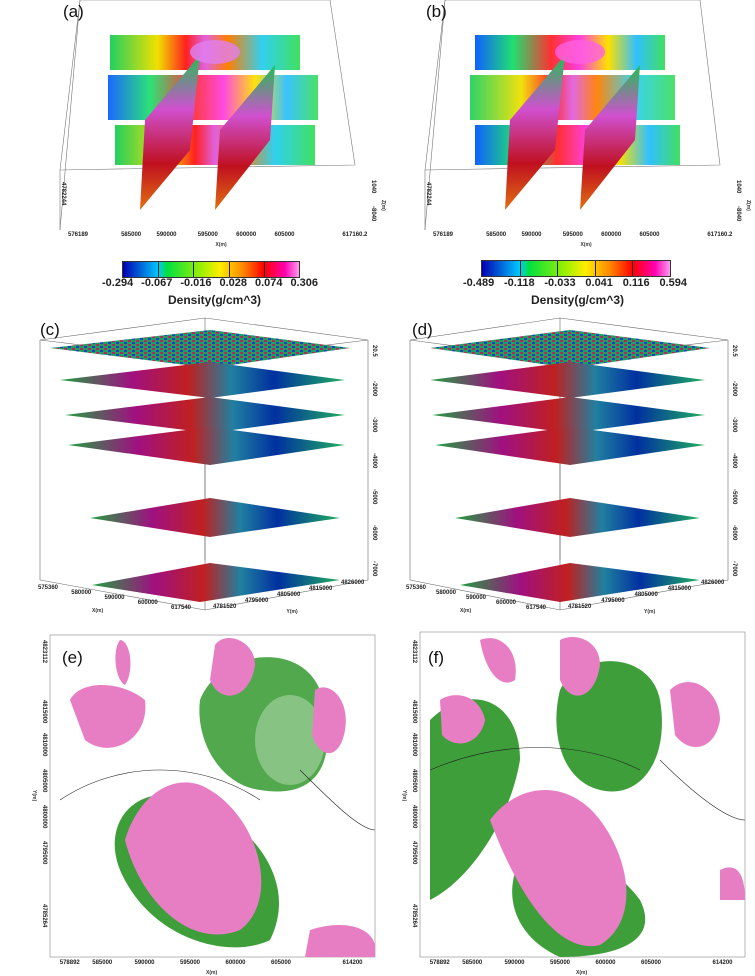 This screenshot has height=976, width=755. I want to click on panel-e-isosurfaces, so click(212, 796).